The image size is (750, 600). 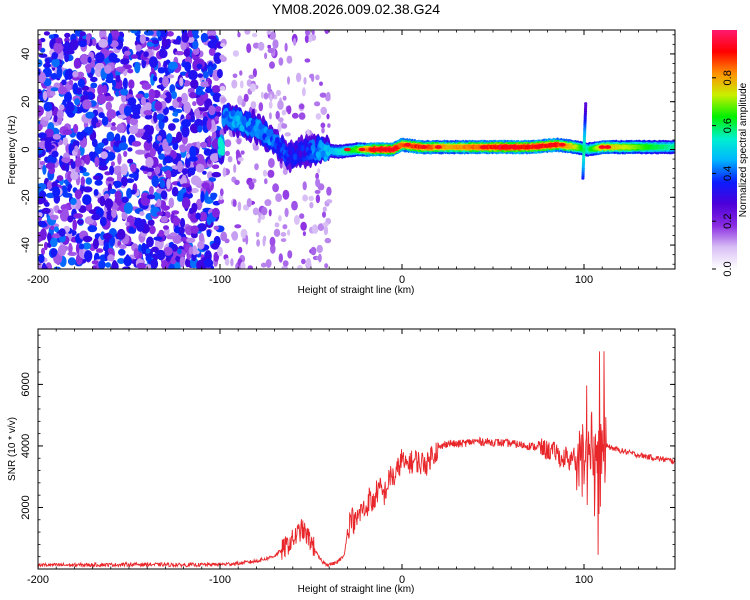 I want to click on colorbar-ticks: 0.0 0.2 0.4 0.6 0.8, so click(x=723, y=173).